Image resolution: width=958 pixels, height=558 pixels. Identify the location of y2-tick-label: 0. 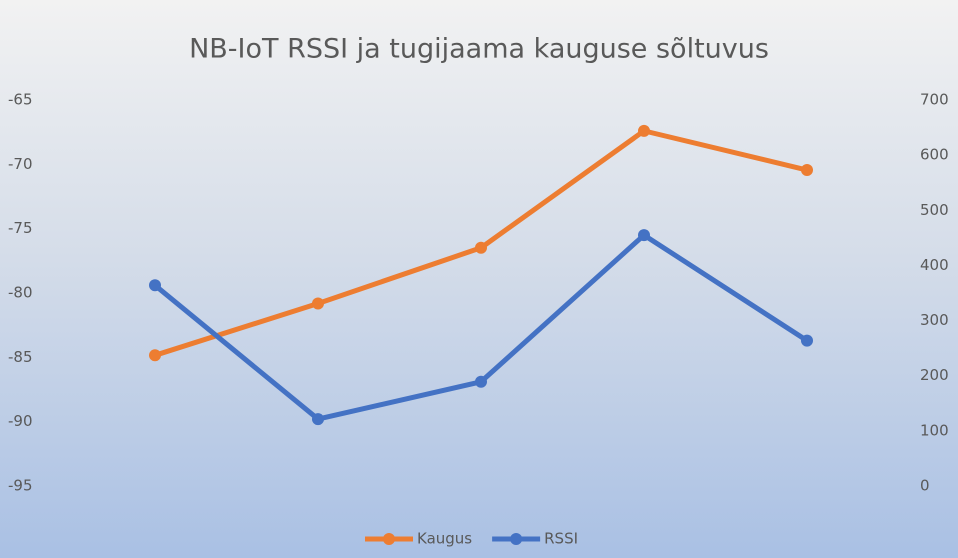
(925, 486).